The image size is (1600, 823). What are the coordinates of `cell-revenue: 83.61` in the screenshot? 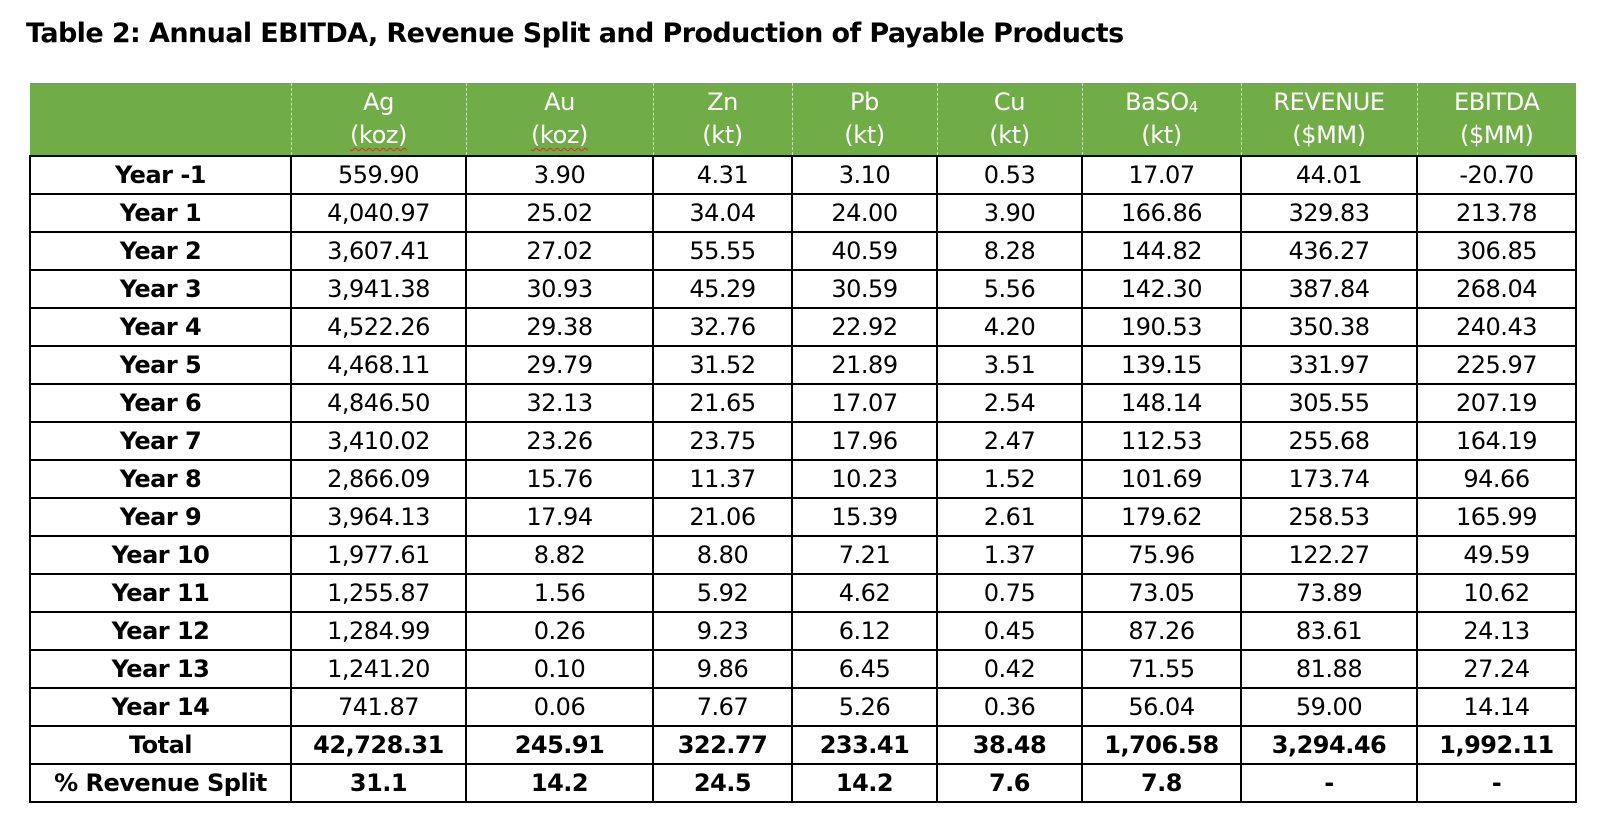 It's located at (1329, 631).